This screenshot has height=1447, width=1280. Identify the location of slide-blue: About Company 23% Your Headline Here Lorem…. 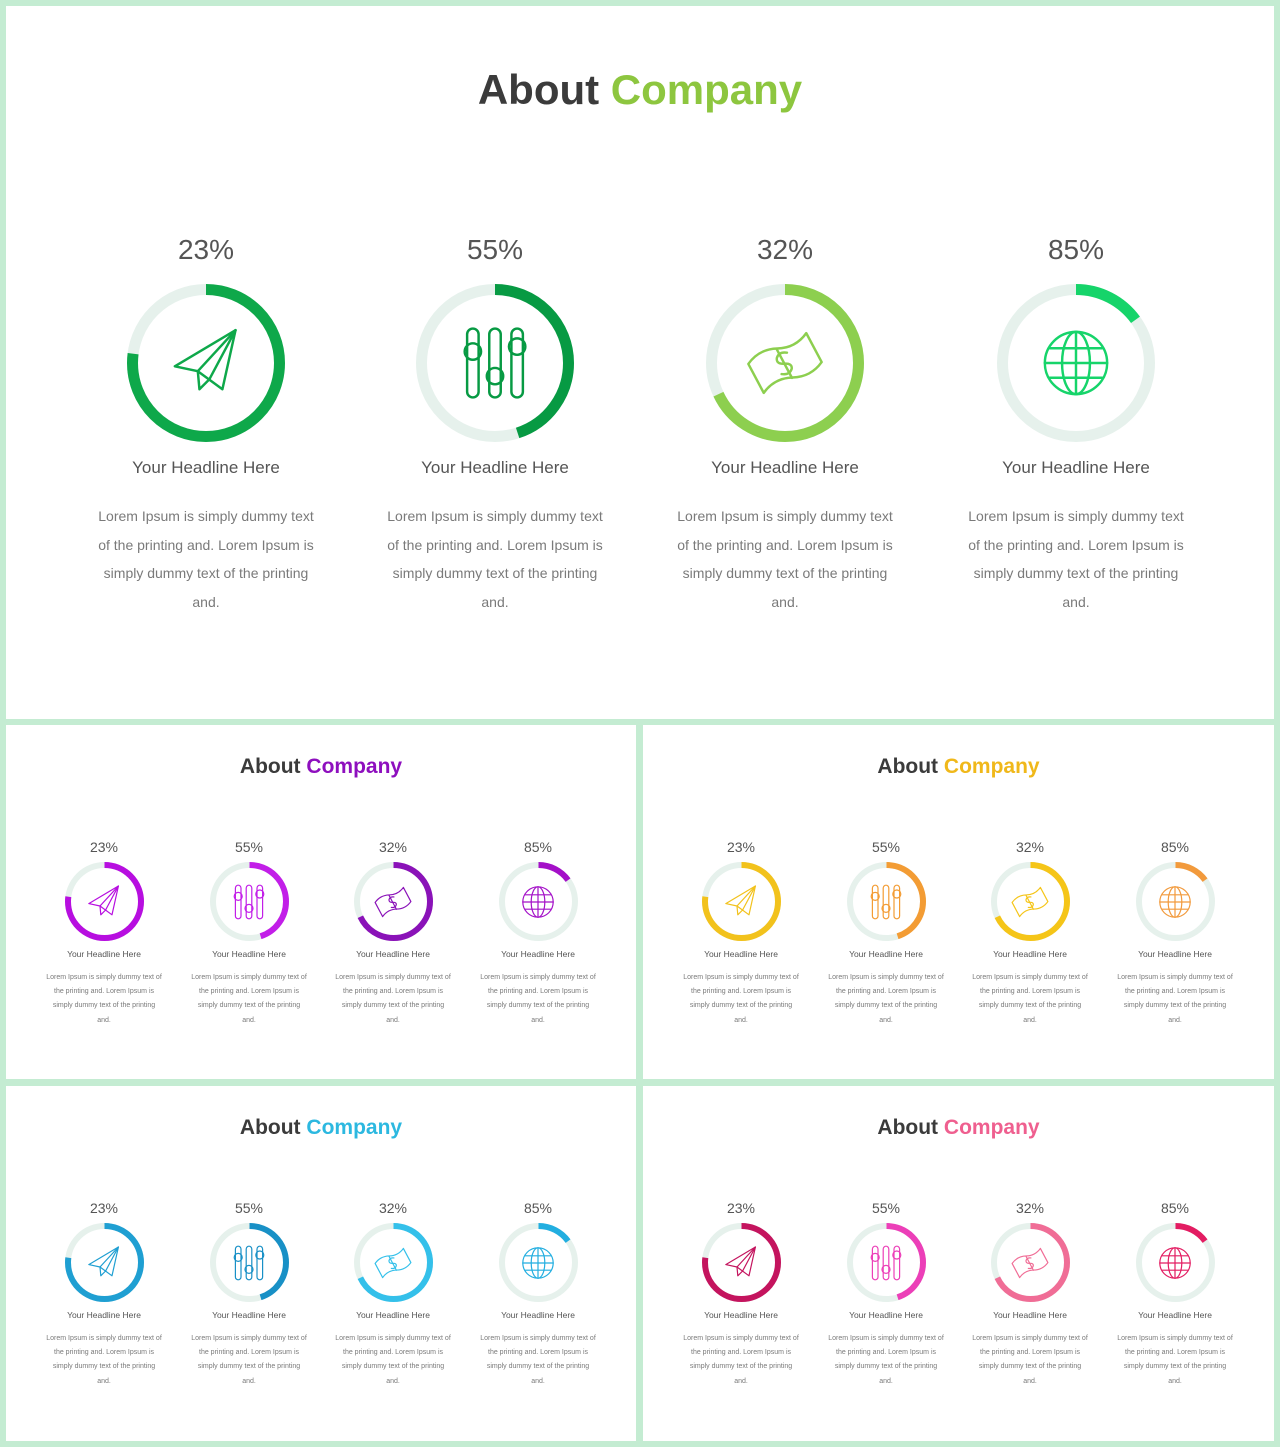
(321, 1263).